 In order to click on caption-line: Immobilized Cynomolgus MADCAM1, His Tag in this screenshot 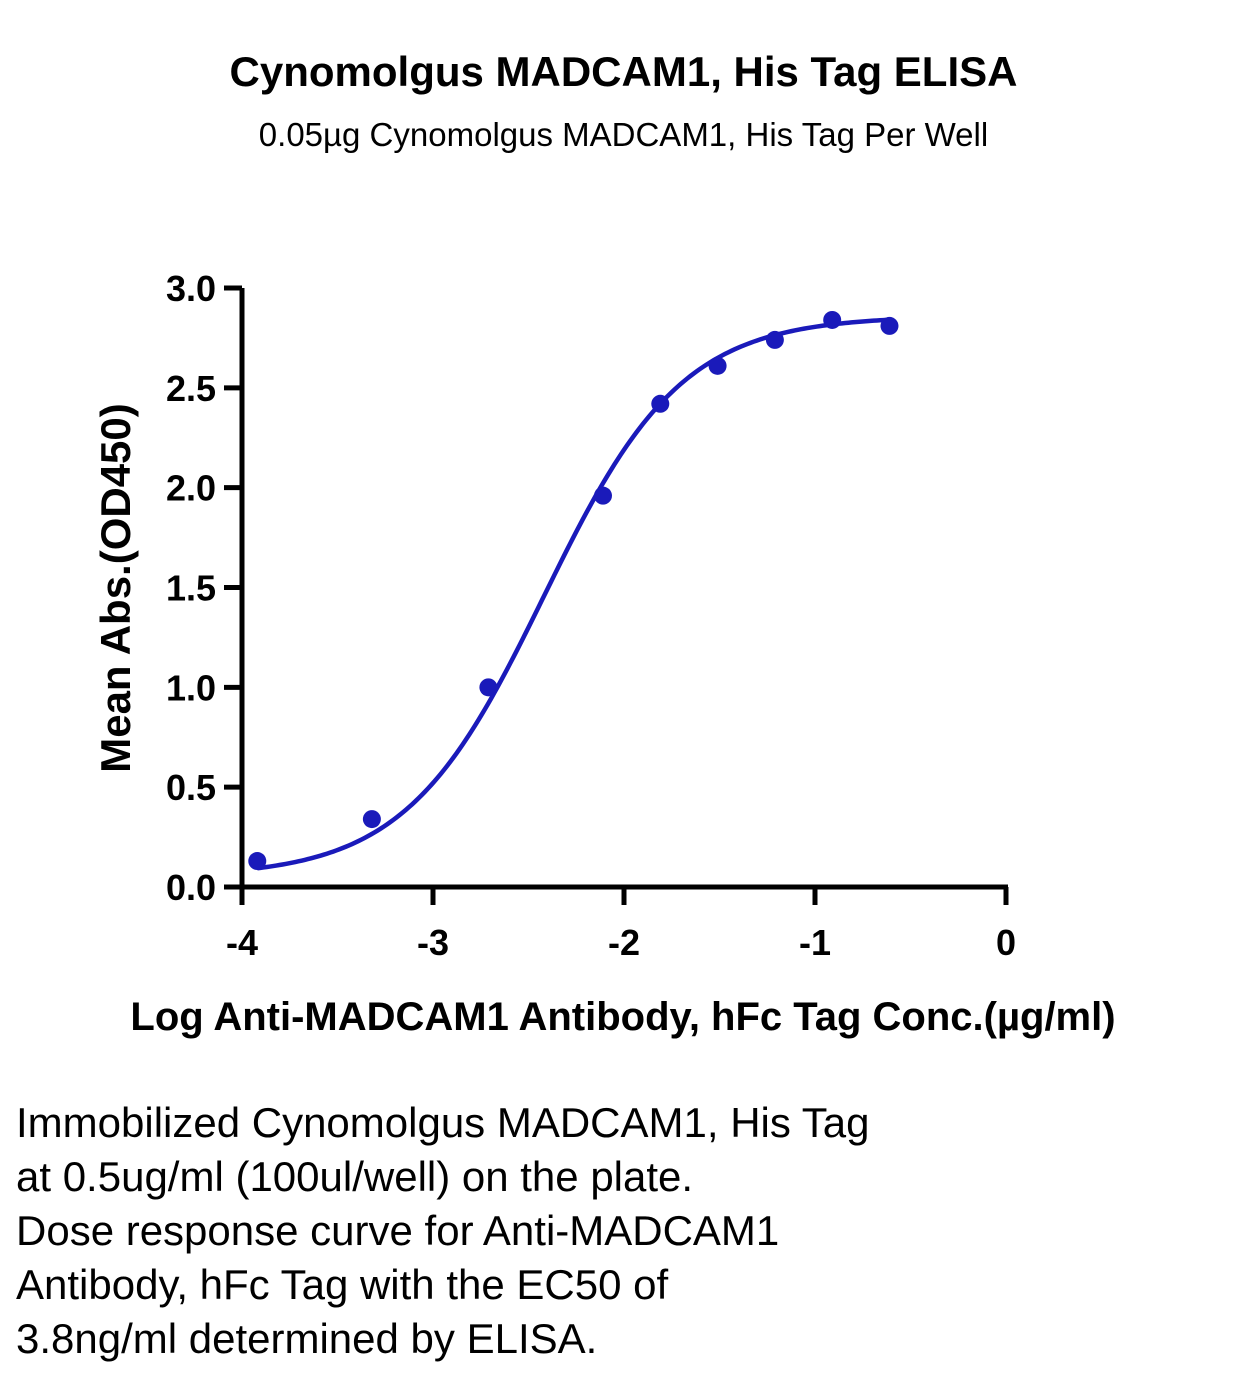, I will do `click(443, 1122)`.